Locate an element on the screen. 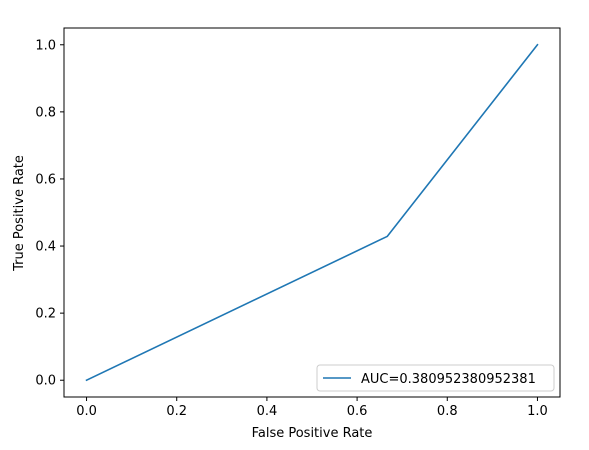 This screenshot has width=589, height=450. x-axis-ticks: 0.0 0.2 0.4 0.6 0.8 1.0 is located at coordinates (312, 408).